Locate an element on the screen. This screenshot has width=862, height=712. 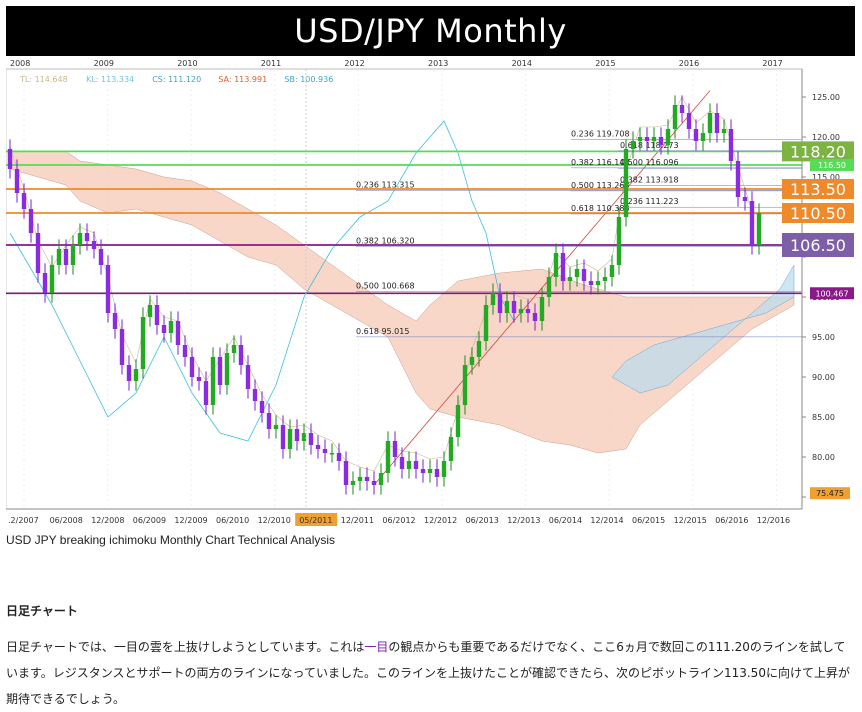
level-badge-label: 118.20 is located at coordinates (818, 151).